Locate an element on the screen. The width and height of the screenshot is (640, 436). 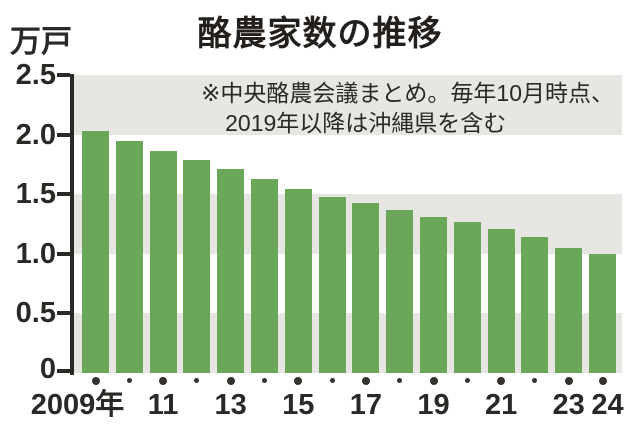
bar-2023 is located at coordinates (569, 310).